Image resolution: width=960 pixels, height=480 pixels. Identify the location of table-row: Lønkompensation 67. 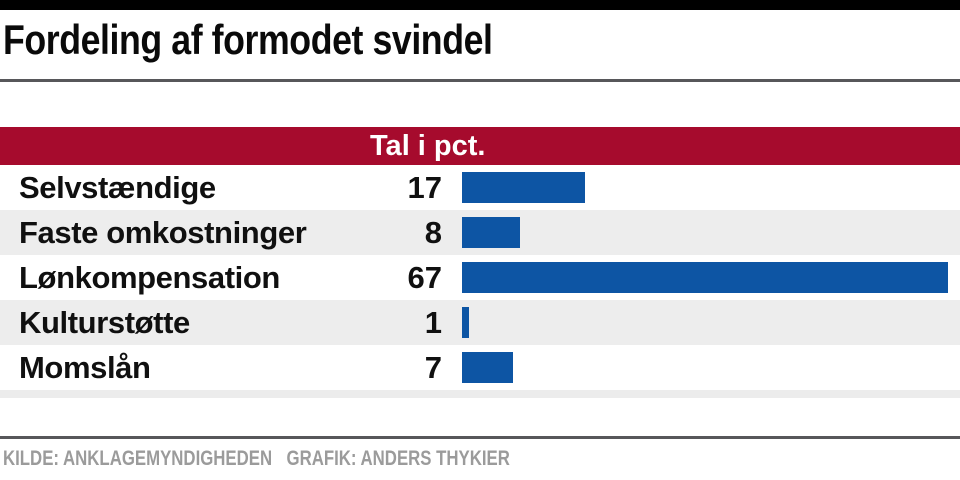
(480, 277).